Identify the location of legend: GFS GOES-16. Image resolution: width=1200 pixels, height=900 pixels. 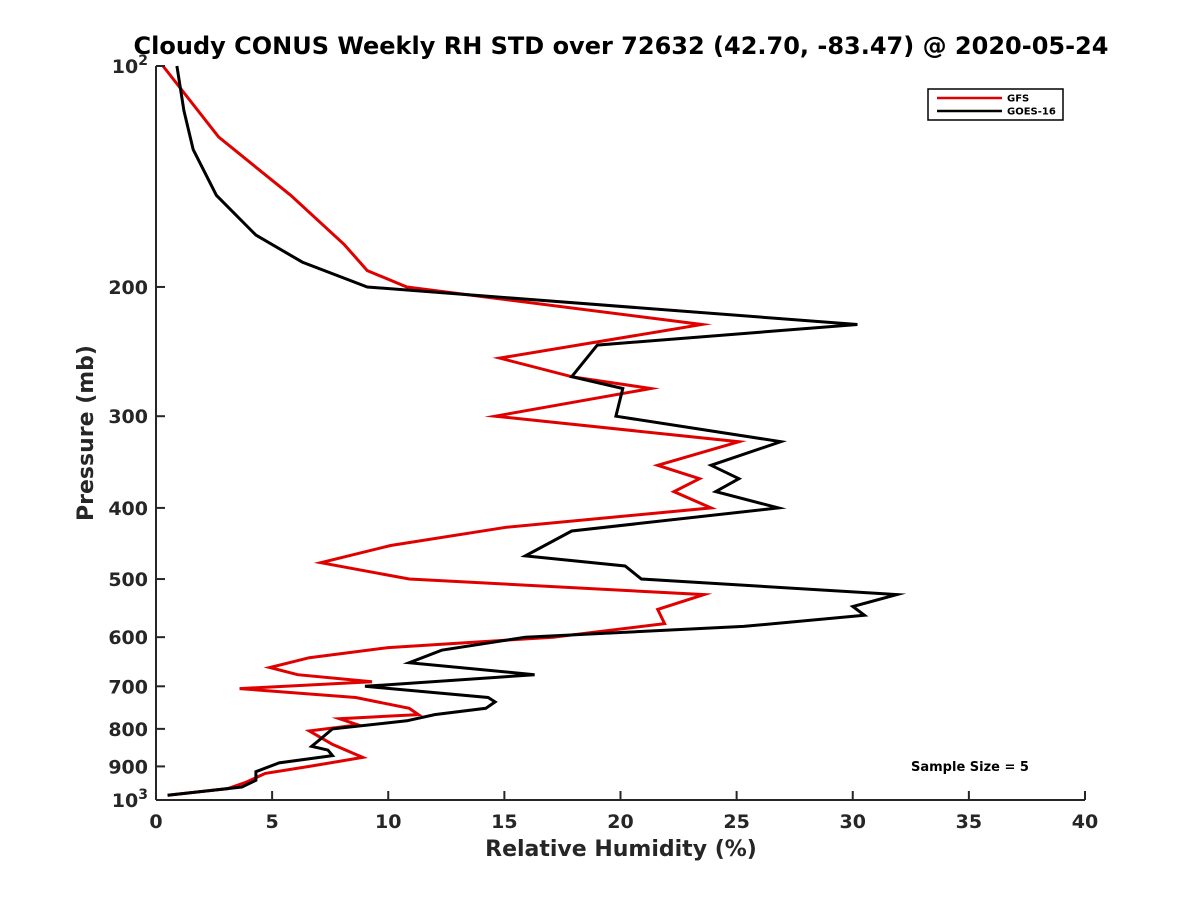
(995, 104).